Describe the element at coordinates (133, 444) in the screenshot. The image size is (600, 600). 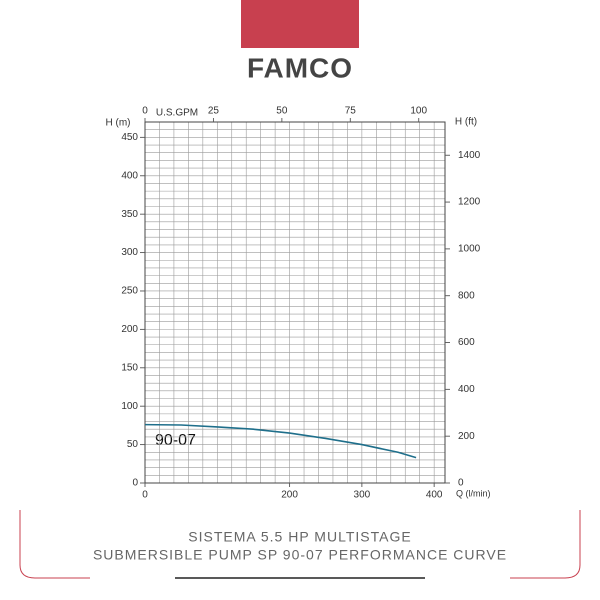
I see `y-tick-label: 50` at that location.